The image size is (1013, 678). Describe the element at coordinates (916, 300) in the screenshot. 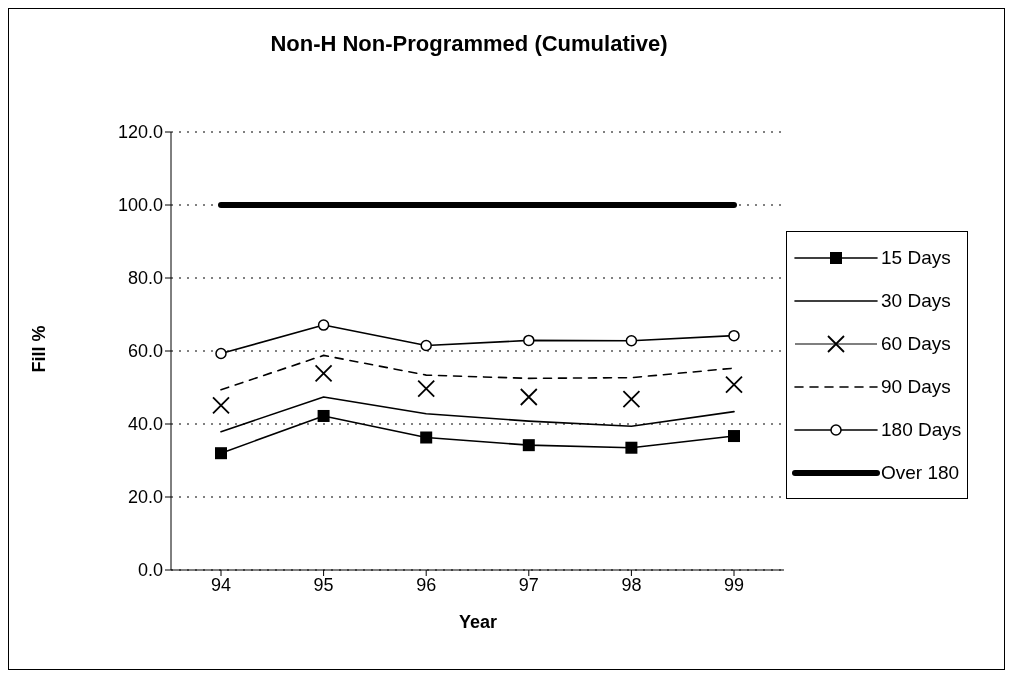

I see `legend-label: 30 Days` at that location.